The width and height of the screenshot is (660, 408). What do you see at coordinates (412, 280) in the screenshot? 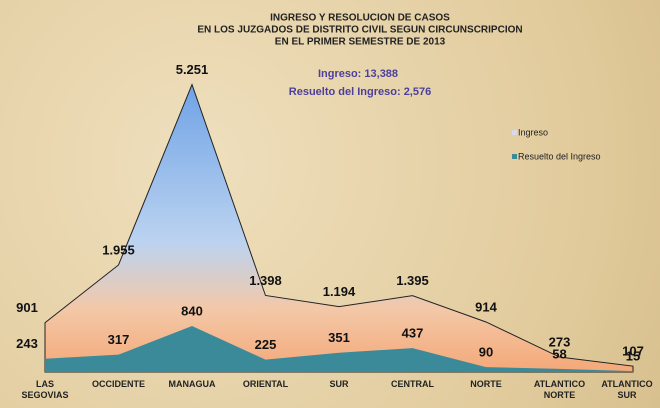
I see `data-label: 1.395` at bounding box center [412, 280].